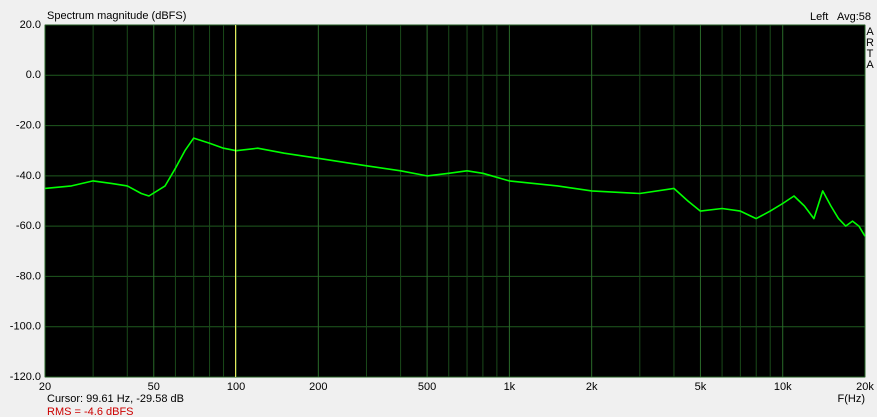 Image resolution: width=877 pixels, height=417 pixels. Describe the element at coordinates (30, 25) in the screenshot. I see `y-tick-label: 20.0` at that location.